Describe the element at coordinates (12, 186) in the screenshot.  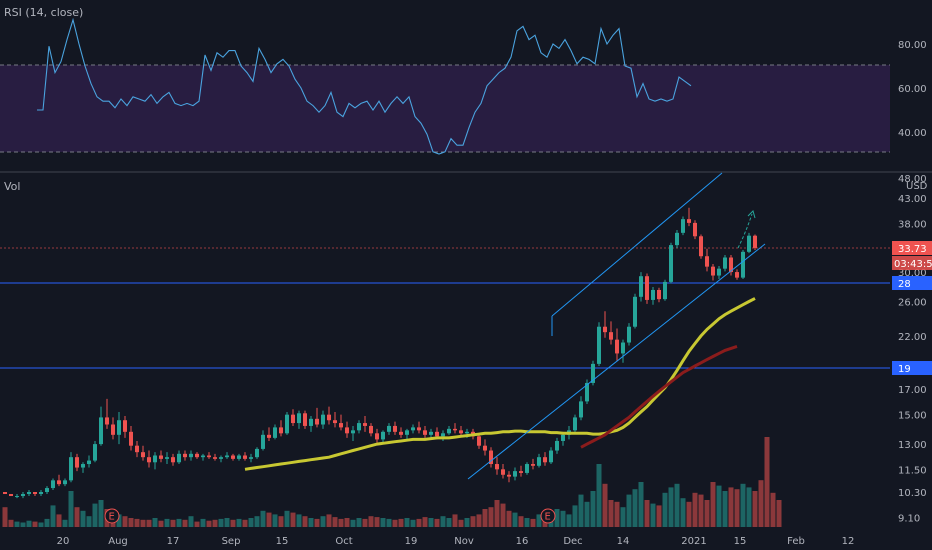
I see `volume-title: Vol` at that location.